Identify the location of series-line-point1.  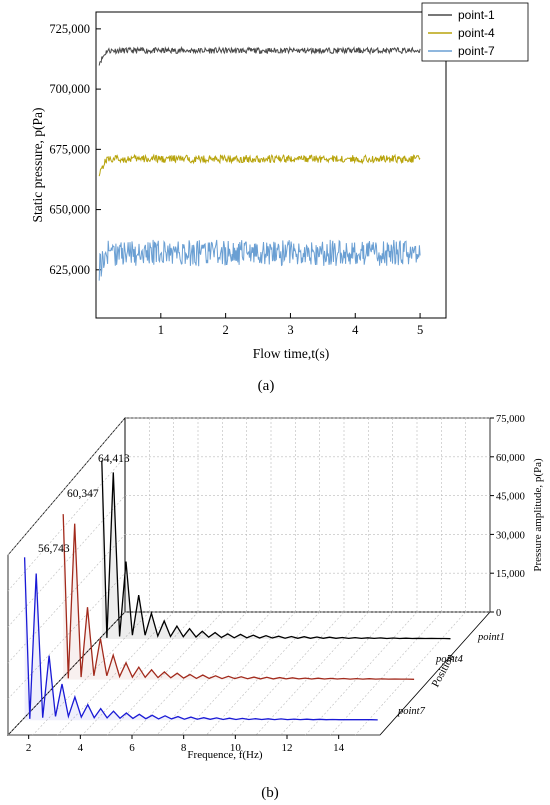
(276, 550).